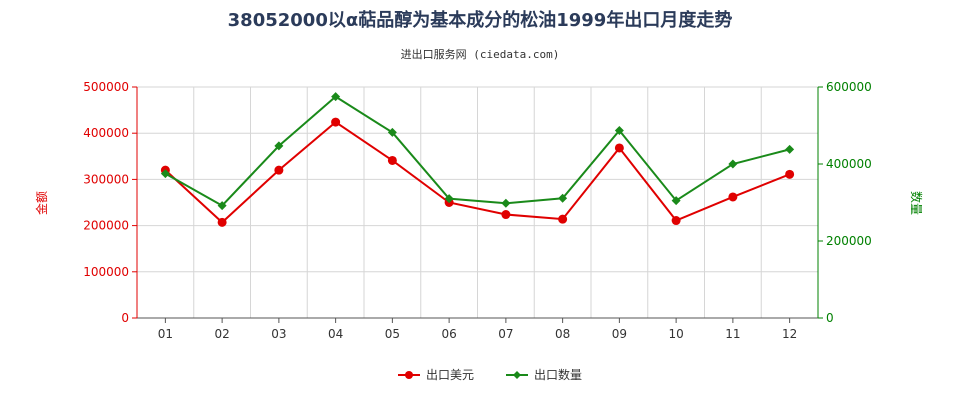 Image resolution: width=960 pixels, height=400 pixels. What do you see at coordinates (106, 87) in the screenshot?
I see `y-left-tick-label: 500000` at bounding box center [106, 87].